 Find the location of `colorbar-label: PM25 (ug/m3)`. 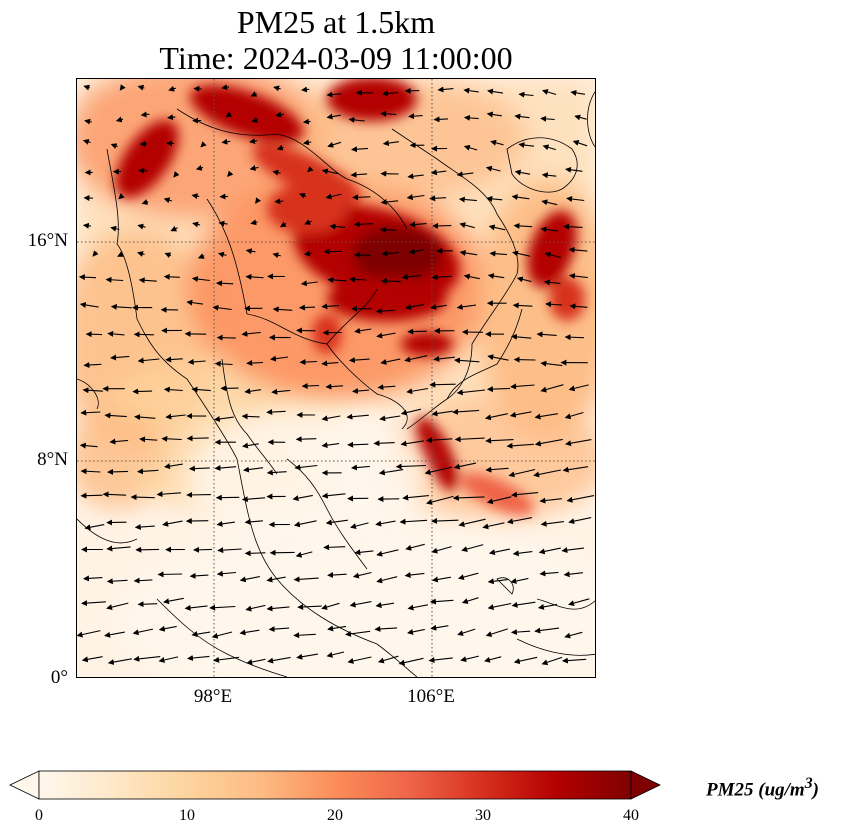

colorbar-label: PM25 (ug/m3) is located at coordinates (762, 788).